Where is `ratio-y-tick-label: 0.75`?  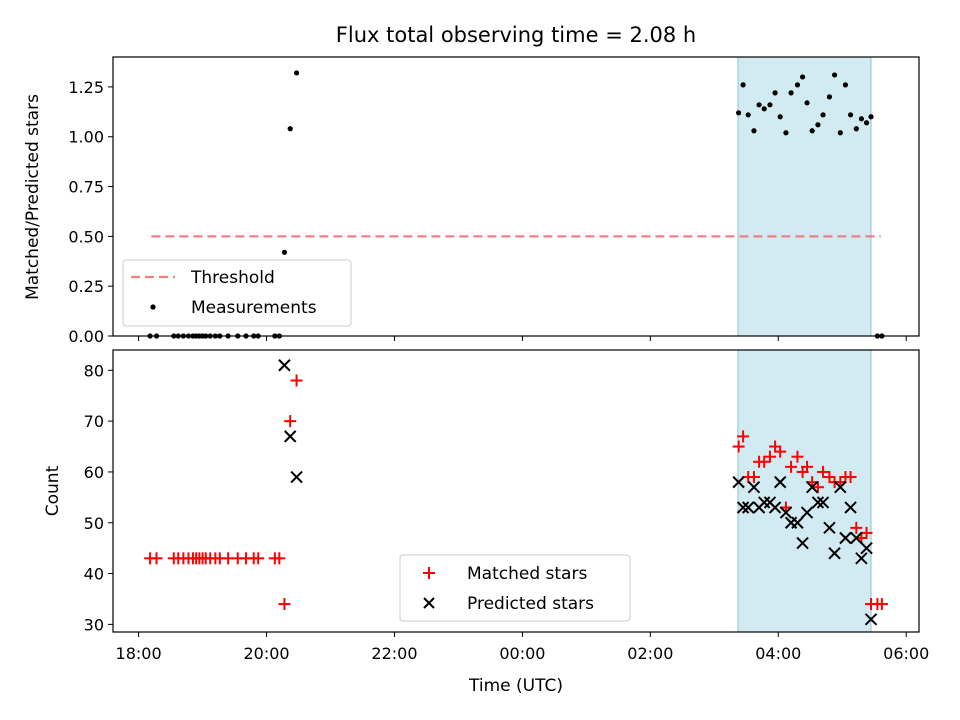
ratio-y-tick-label: 0.75 is located at coordinates (86, 187).